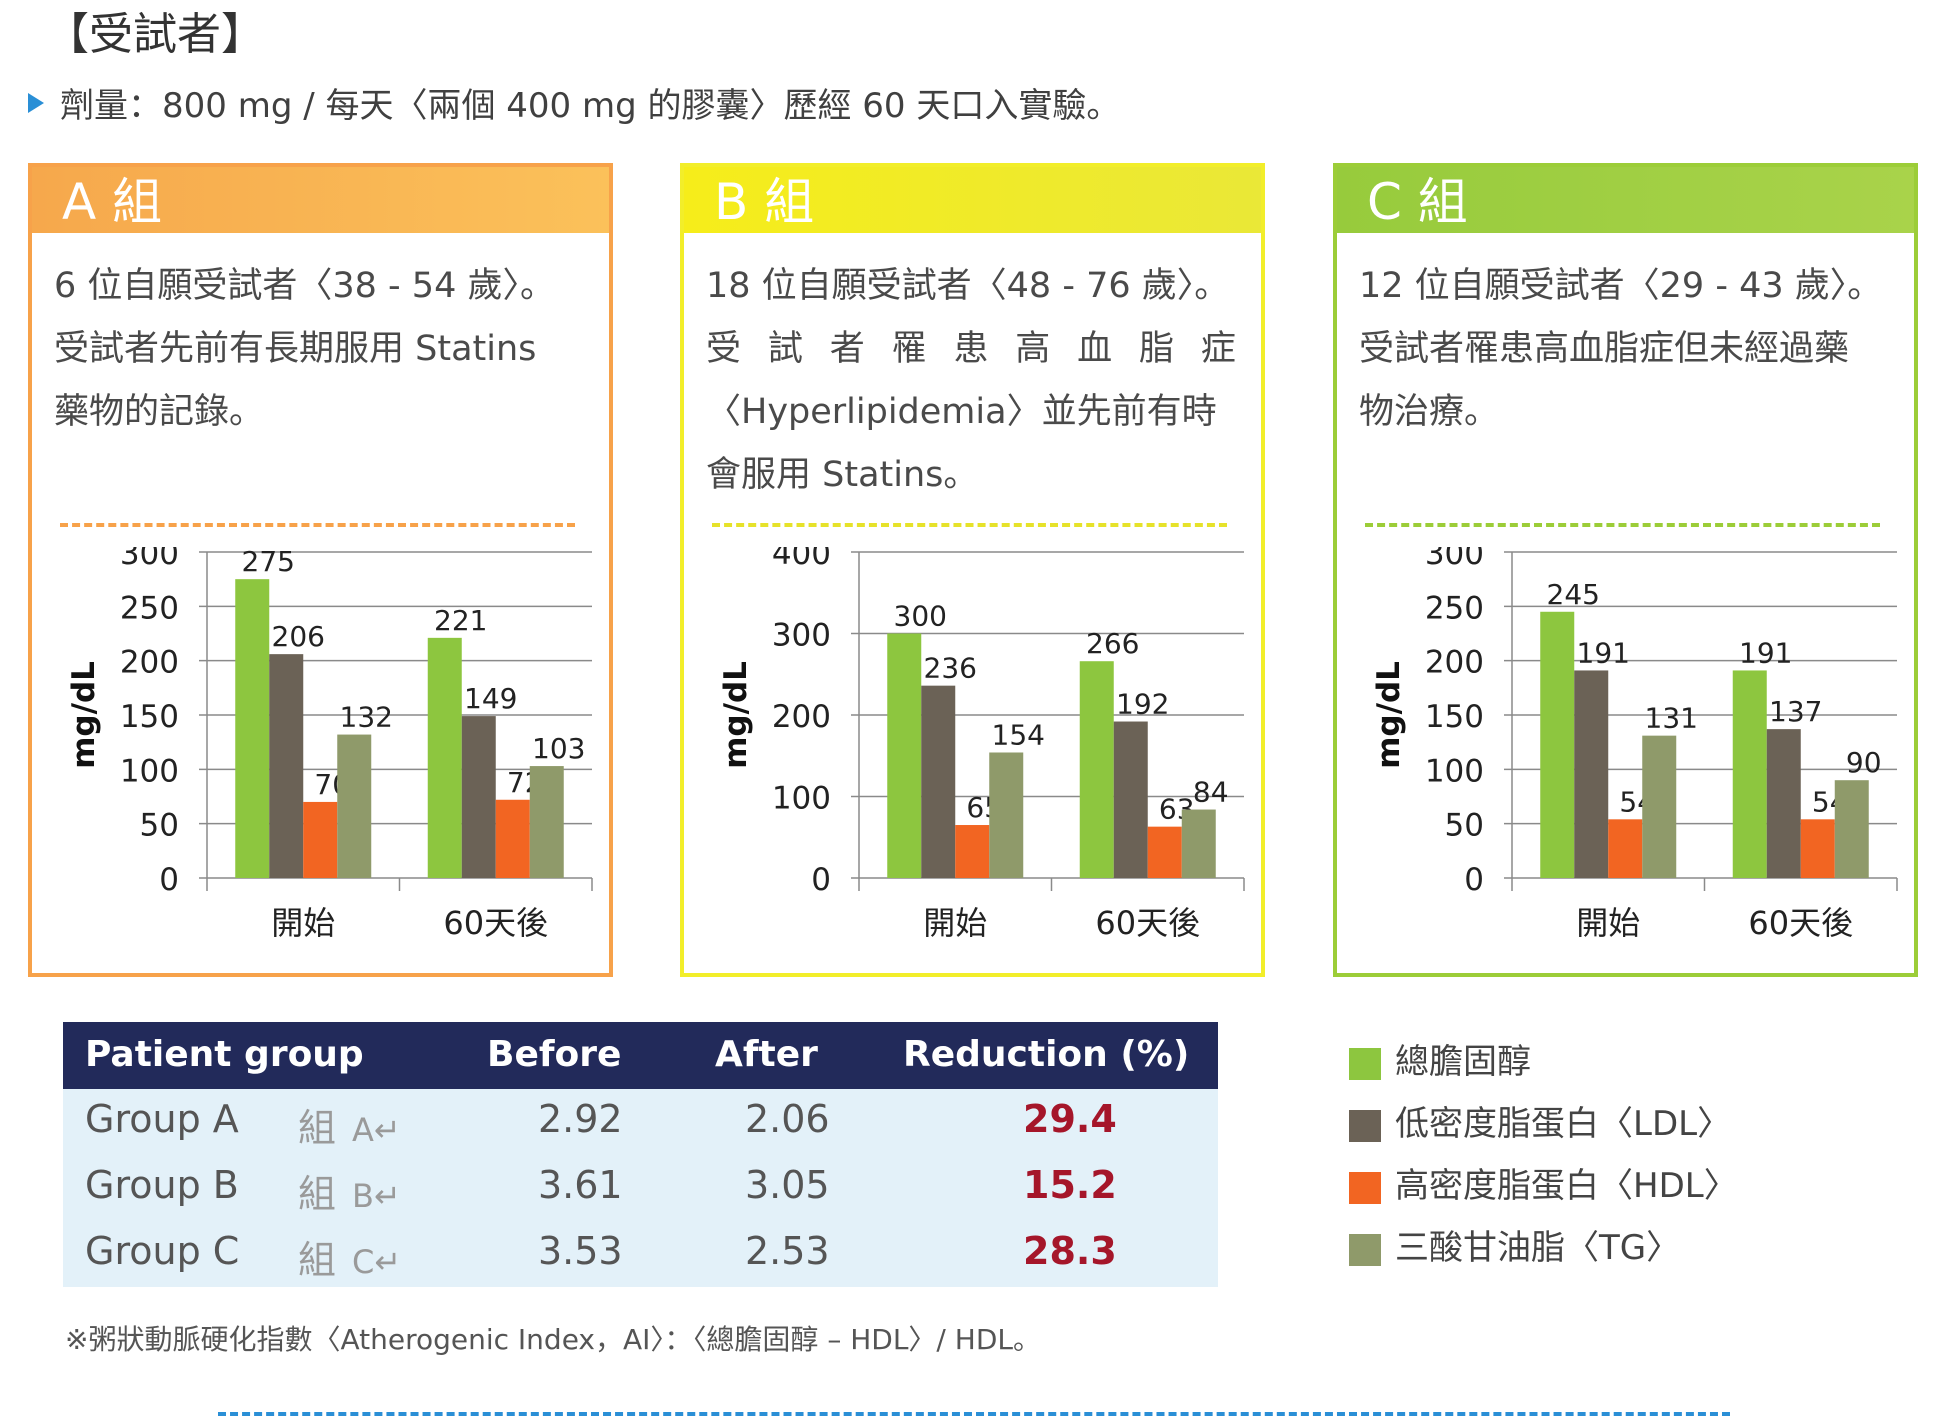  Describe the element at coordinates (909, 349) in the screenshot. I see `description-char: 罹` at that location.